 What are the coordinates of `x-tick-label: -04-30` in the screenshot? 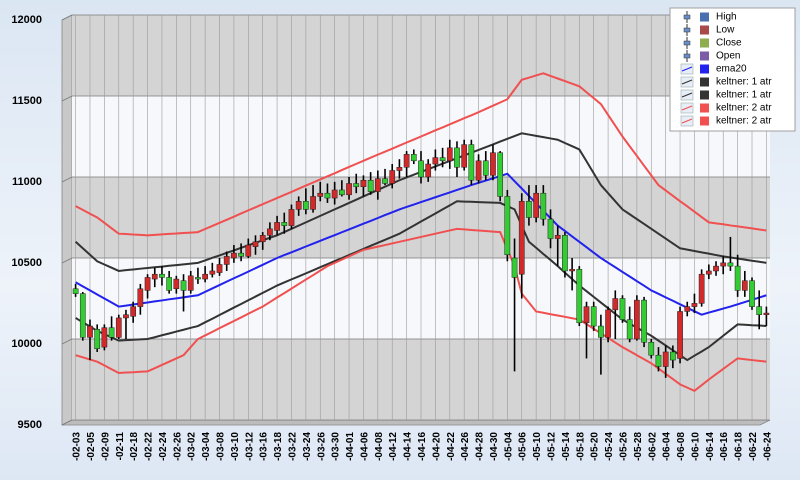 It's located at (494, 446).